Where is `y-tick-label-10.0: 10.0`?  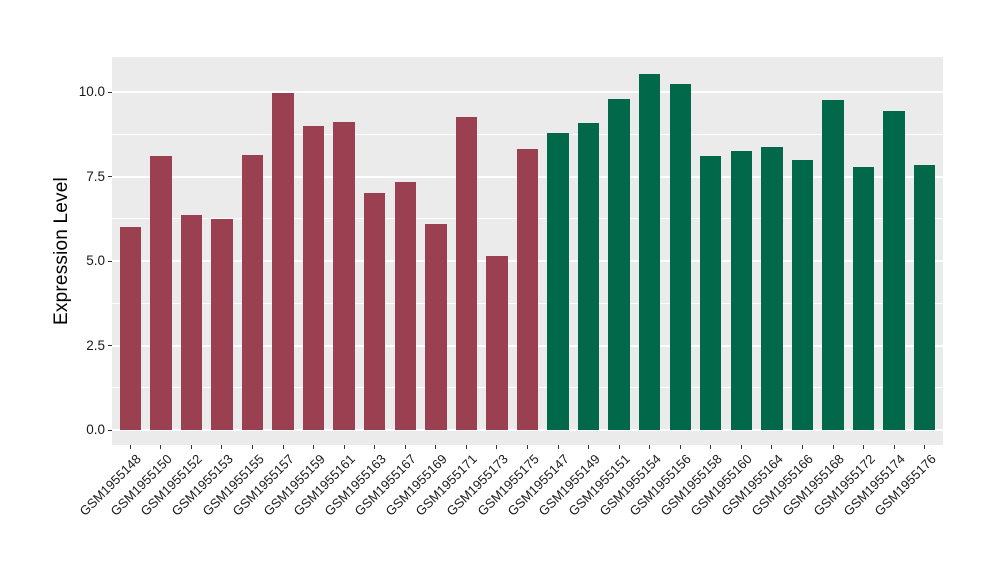 y-tick-label-10.0: 10.0 is located at coordinates (91, 91).